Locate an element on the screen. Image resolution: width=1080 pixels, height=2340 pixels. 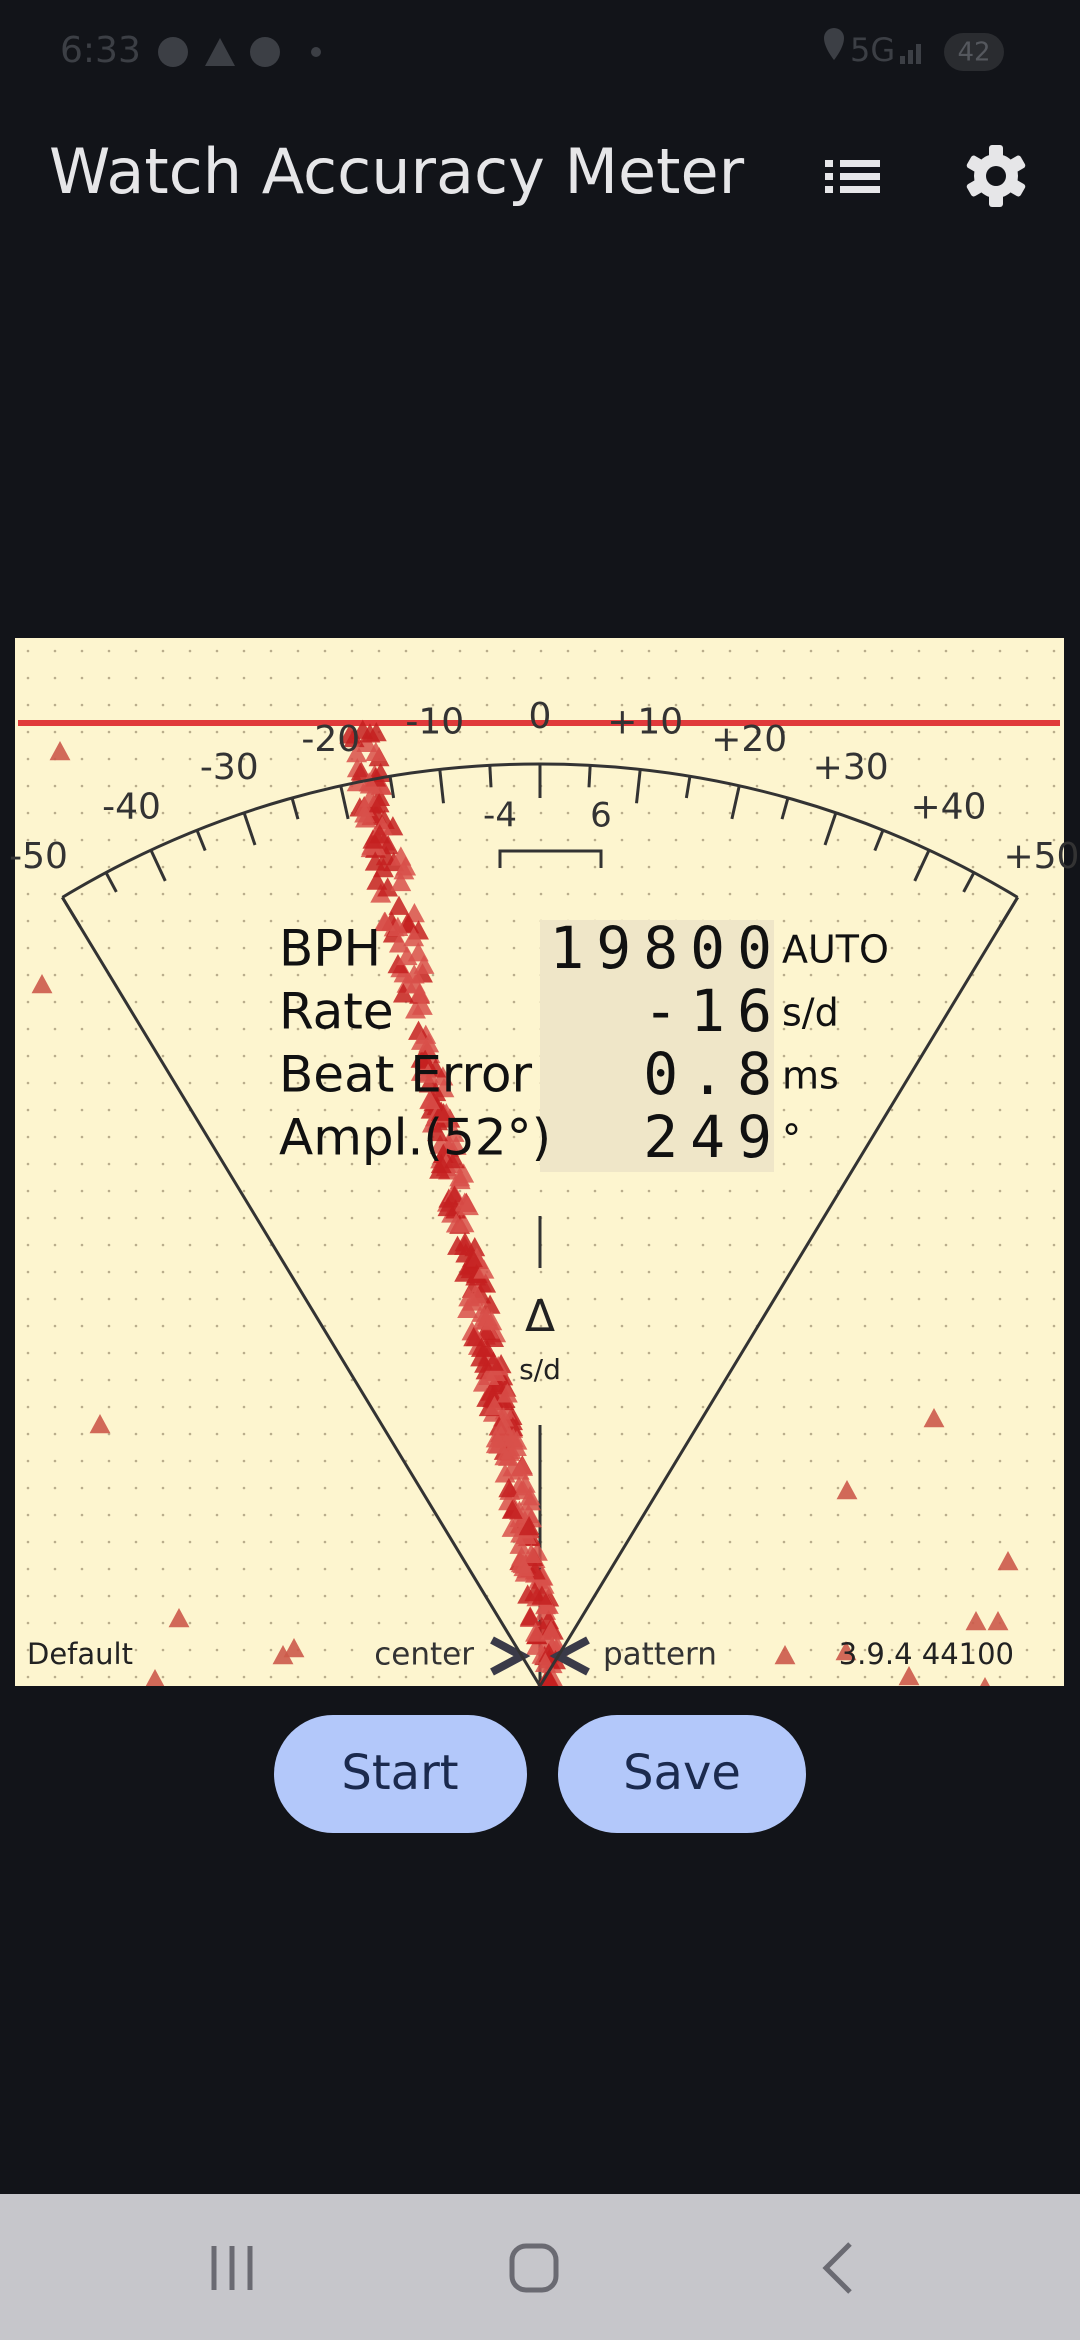
battery is located at coordinates (974, 52).